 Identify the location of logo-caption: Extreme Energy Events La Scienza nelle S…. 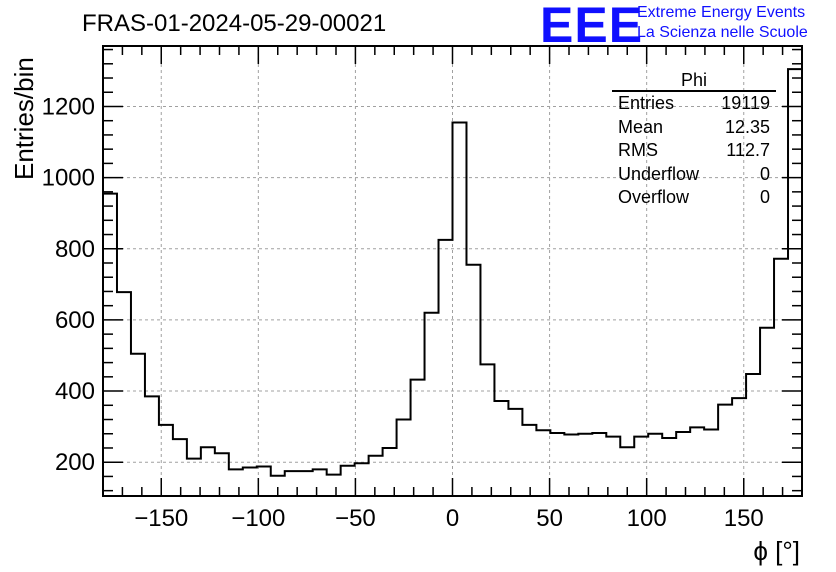
(722, 23).